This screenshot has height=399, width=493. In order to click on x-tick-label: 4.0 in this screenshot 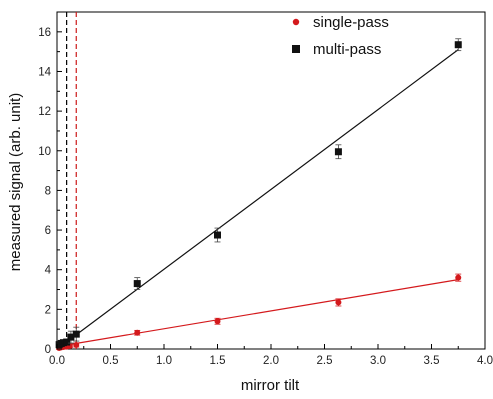, I will do `click(485, 361)`.